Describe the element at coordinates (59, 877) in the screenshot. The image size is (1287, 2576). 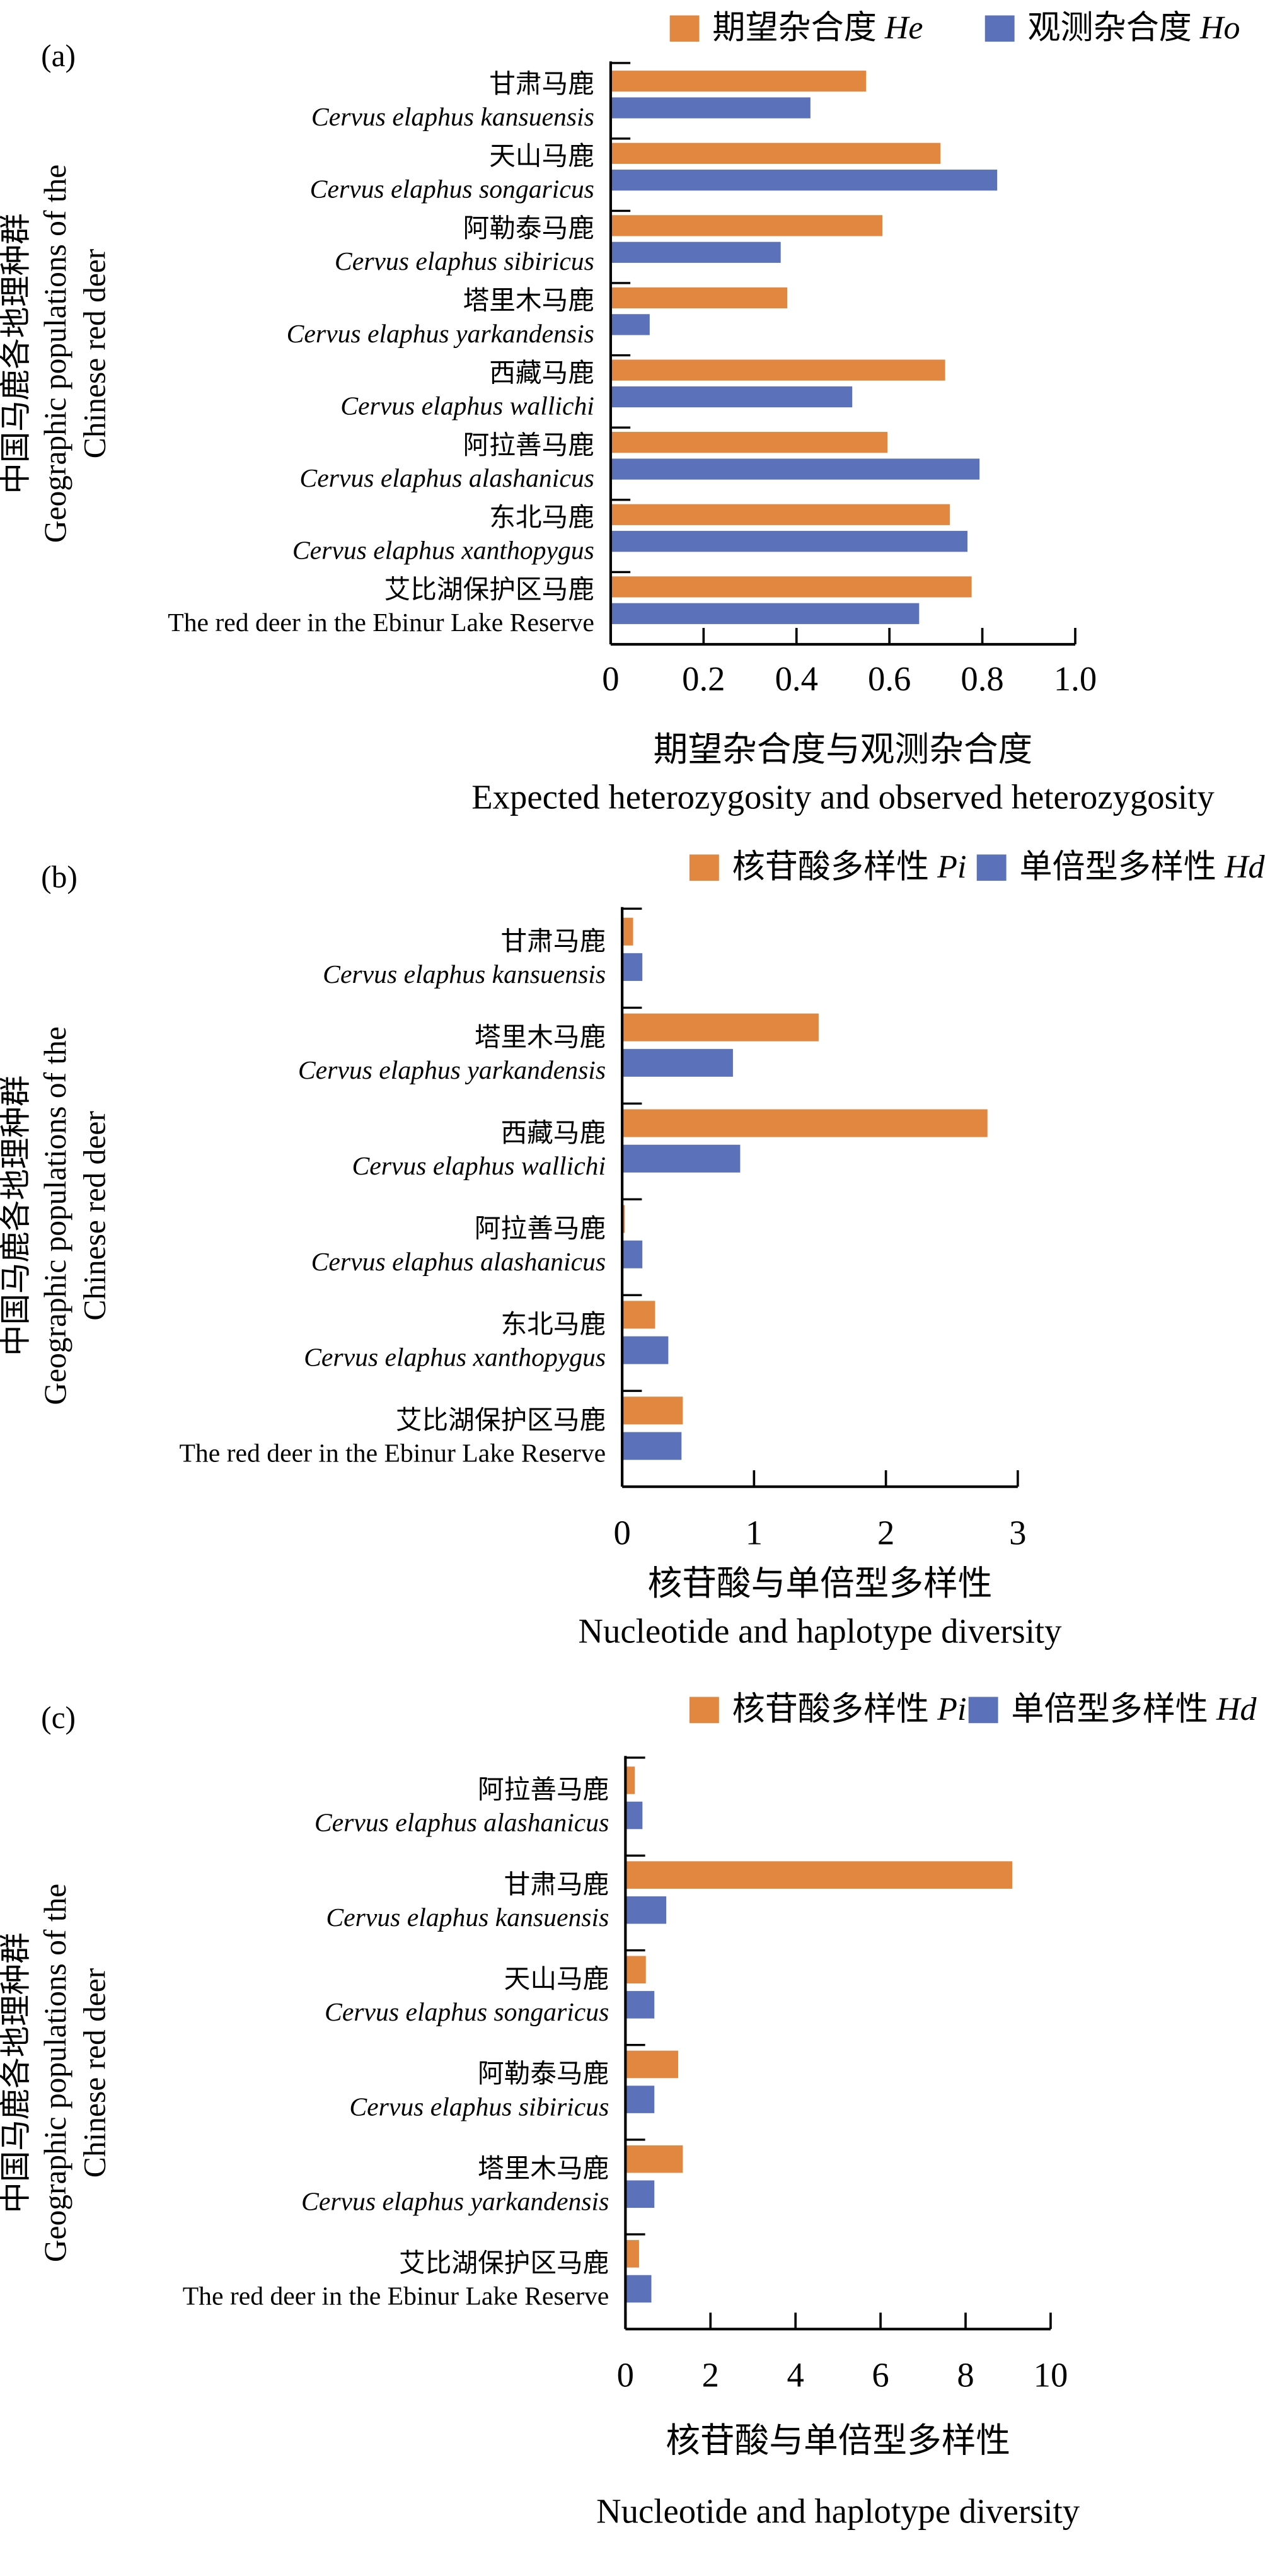
I see `panel-label: (b)` at that location.